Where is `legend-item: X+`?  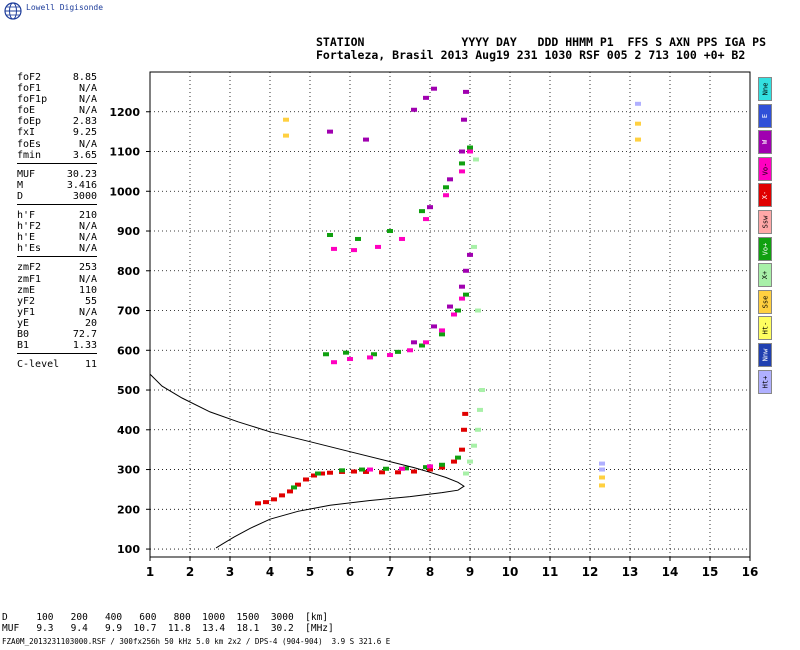 legend-item: X+ is located at coordinates (765, 275).